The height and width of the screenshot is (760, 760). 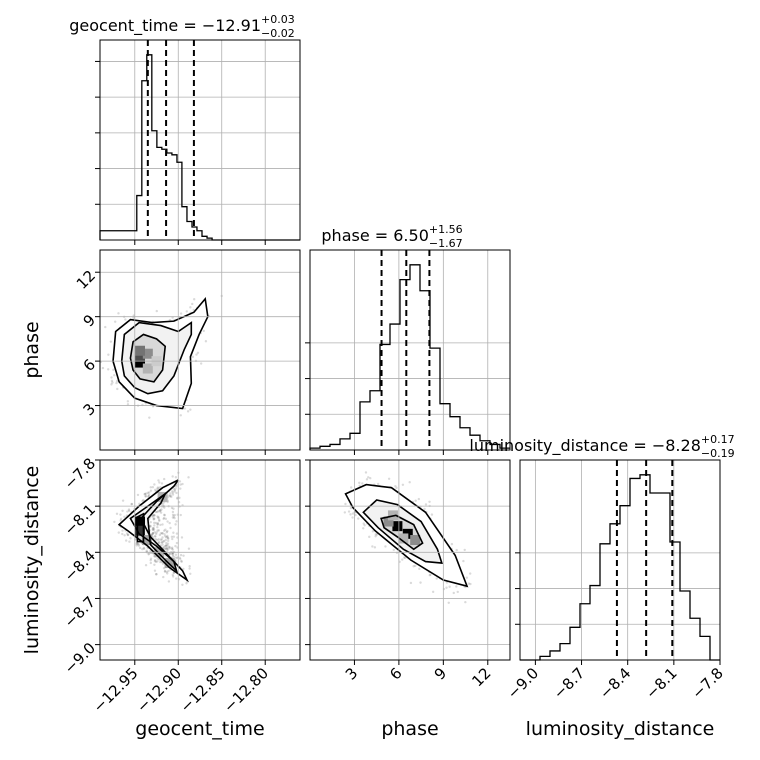 What do you see at coordinates (523, 683) in the screenshot?
I see `x-tick-label: −9.0` at bounding box center [523, 683].